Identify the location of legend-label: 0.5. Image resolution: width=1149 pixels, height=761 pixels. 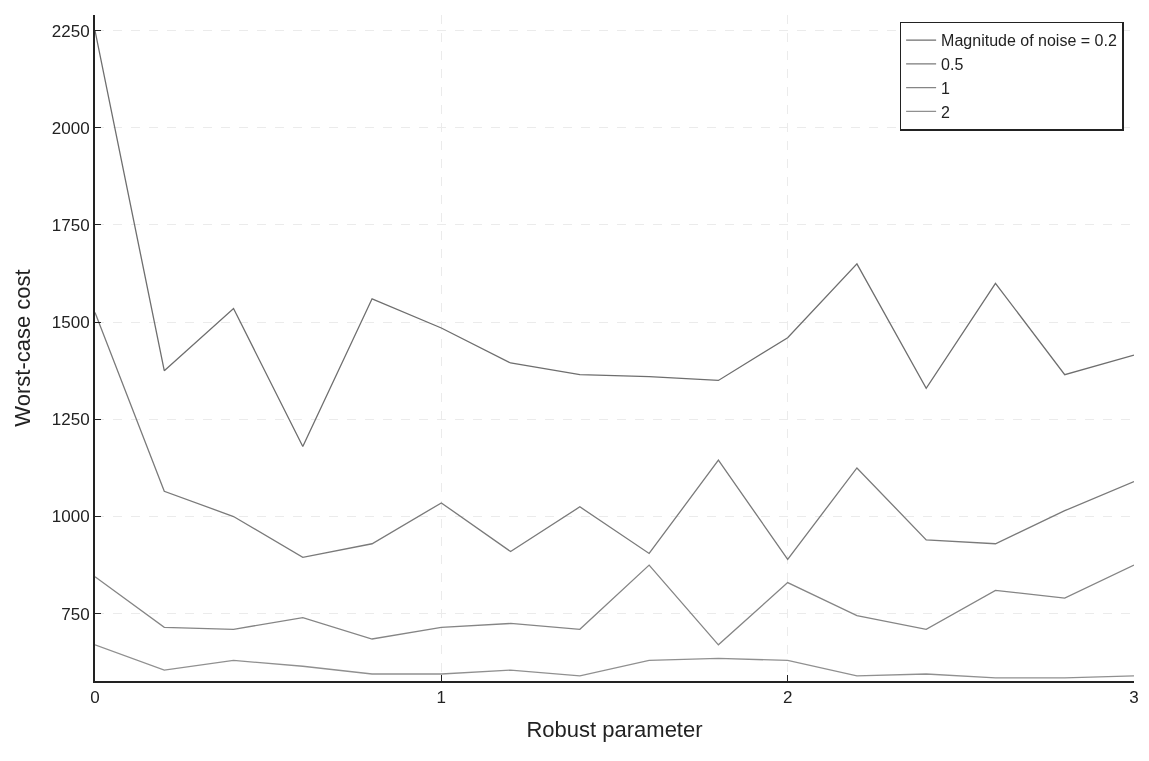
(952, 65).